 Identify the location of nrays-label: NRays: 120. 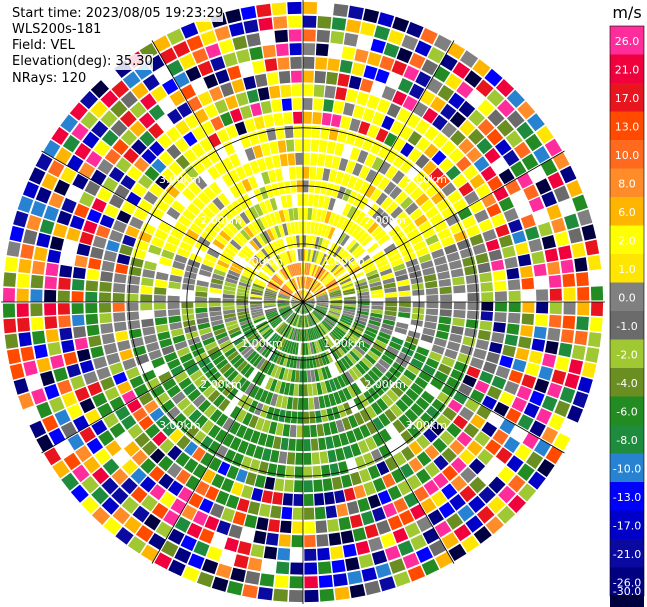
(49, 79).